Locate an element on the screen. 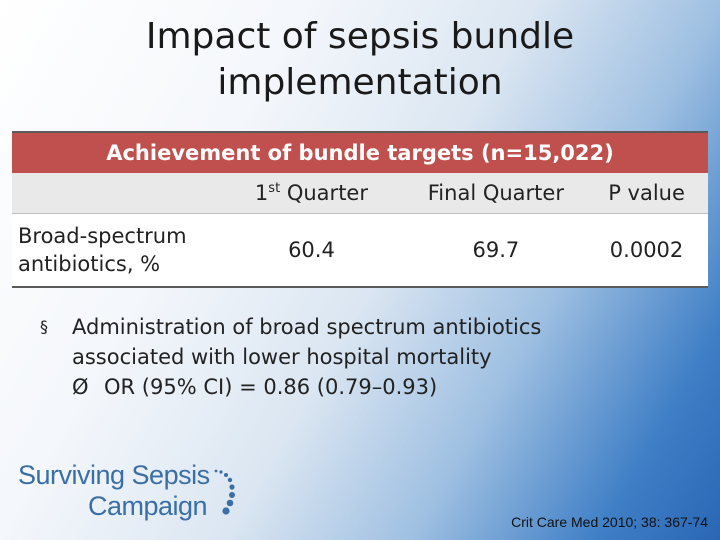 Image resolution: width=720 pixels, height=540 pixels. logo-line-2: Campaign is located at coordinates (148, 506).